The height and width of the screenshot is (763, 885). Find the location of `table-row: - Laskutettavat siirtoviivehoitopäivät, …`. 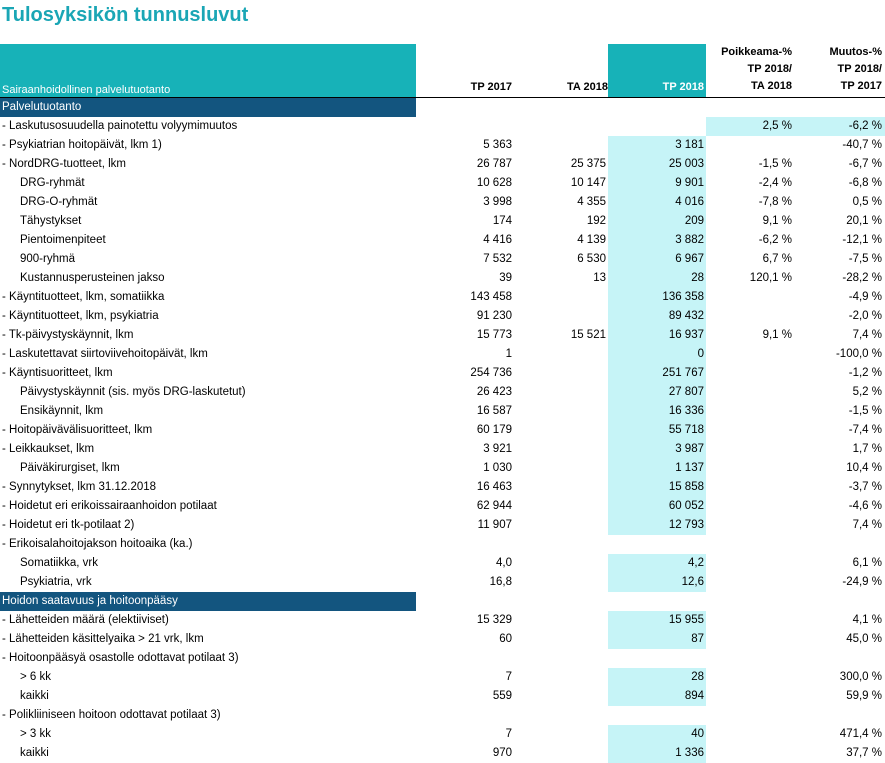

table-row: - Laskutettavat siirtoviivehoitopäivät, … is located at coordinates (442, 354).